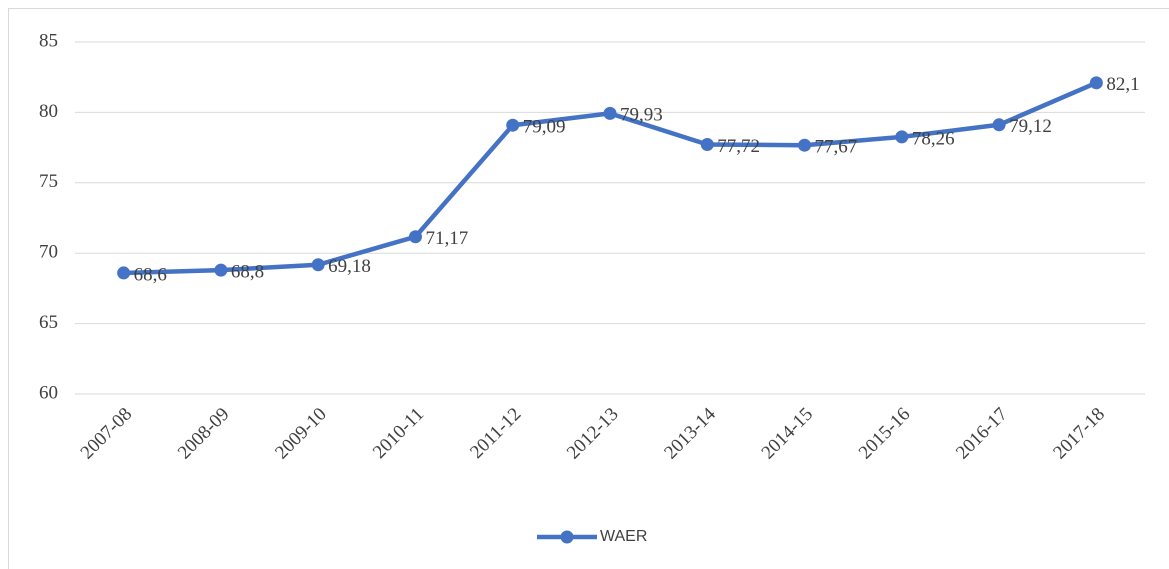 This screenshot has width=1169, height=569. What do you see at coordinates (48, 392) in the screenshot?
I see `y-tick-label: 60` at bounding box center [48, 392].